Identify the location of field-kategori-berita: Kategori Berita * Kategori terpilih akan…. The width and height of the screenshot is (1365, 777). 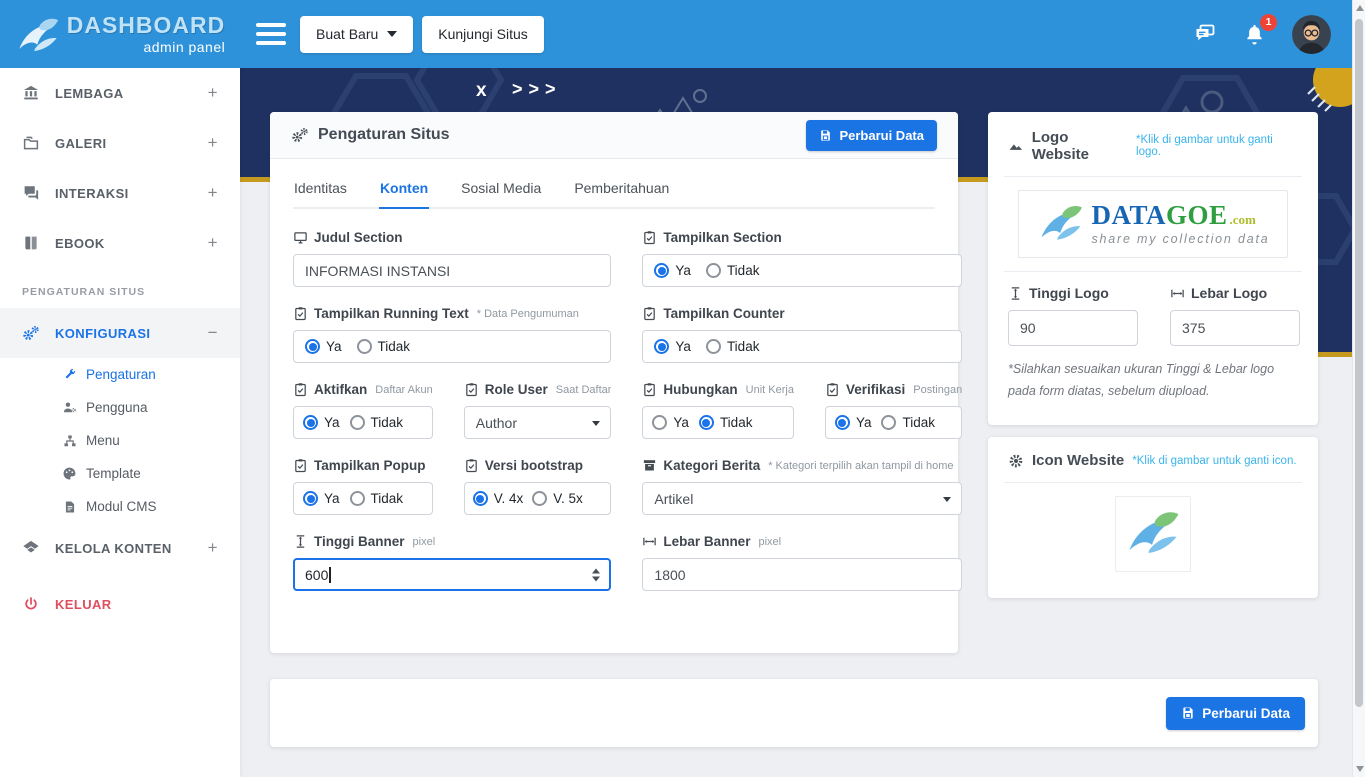
(802, 486).